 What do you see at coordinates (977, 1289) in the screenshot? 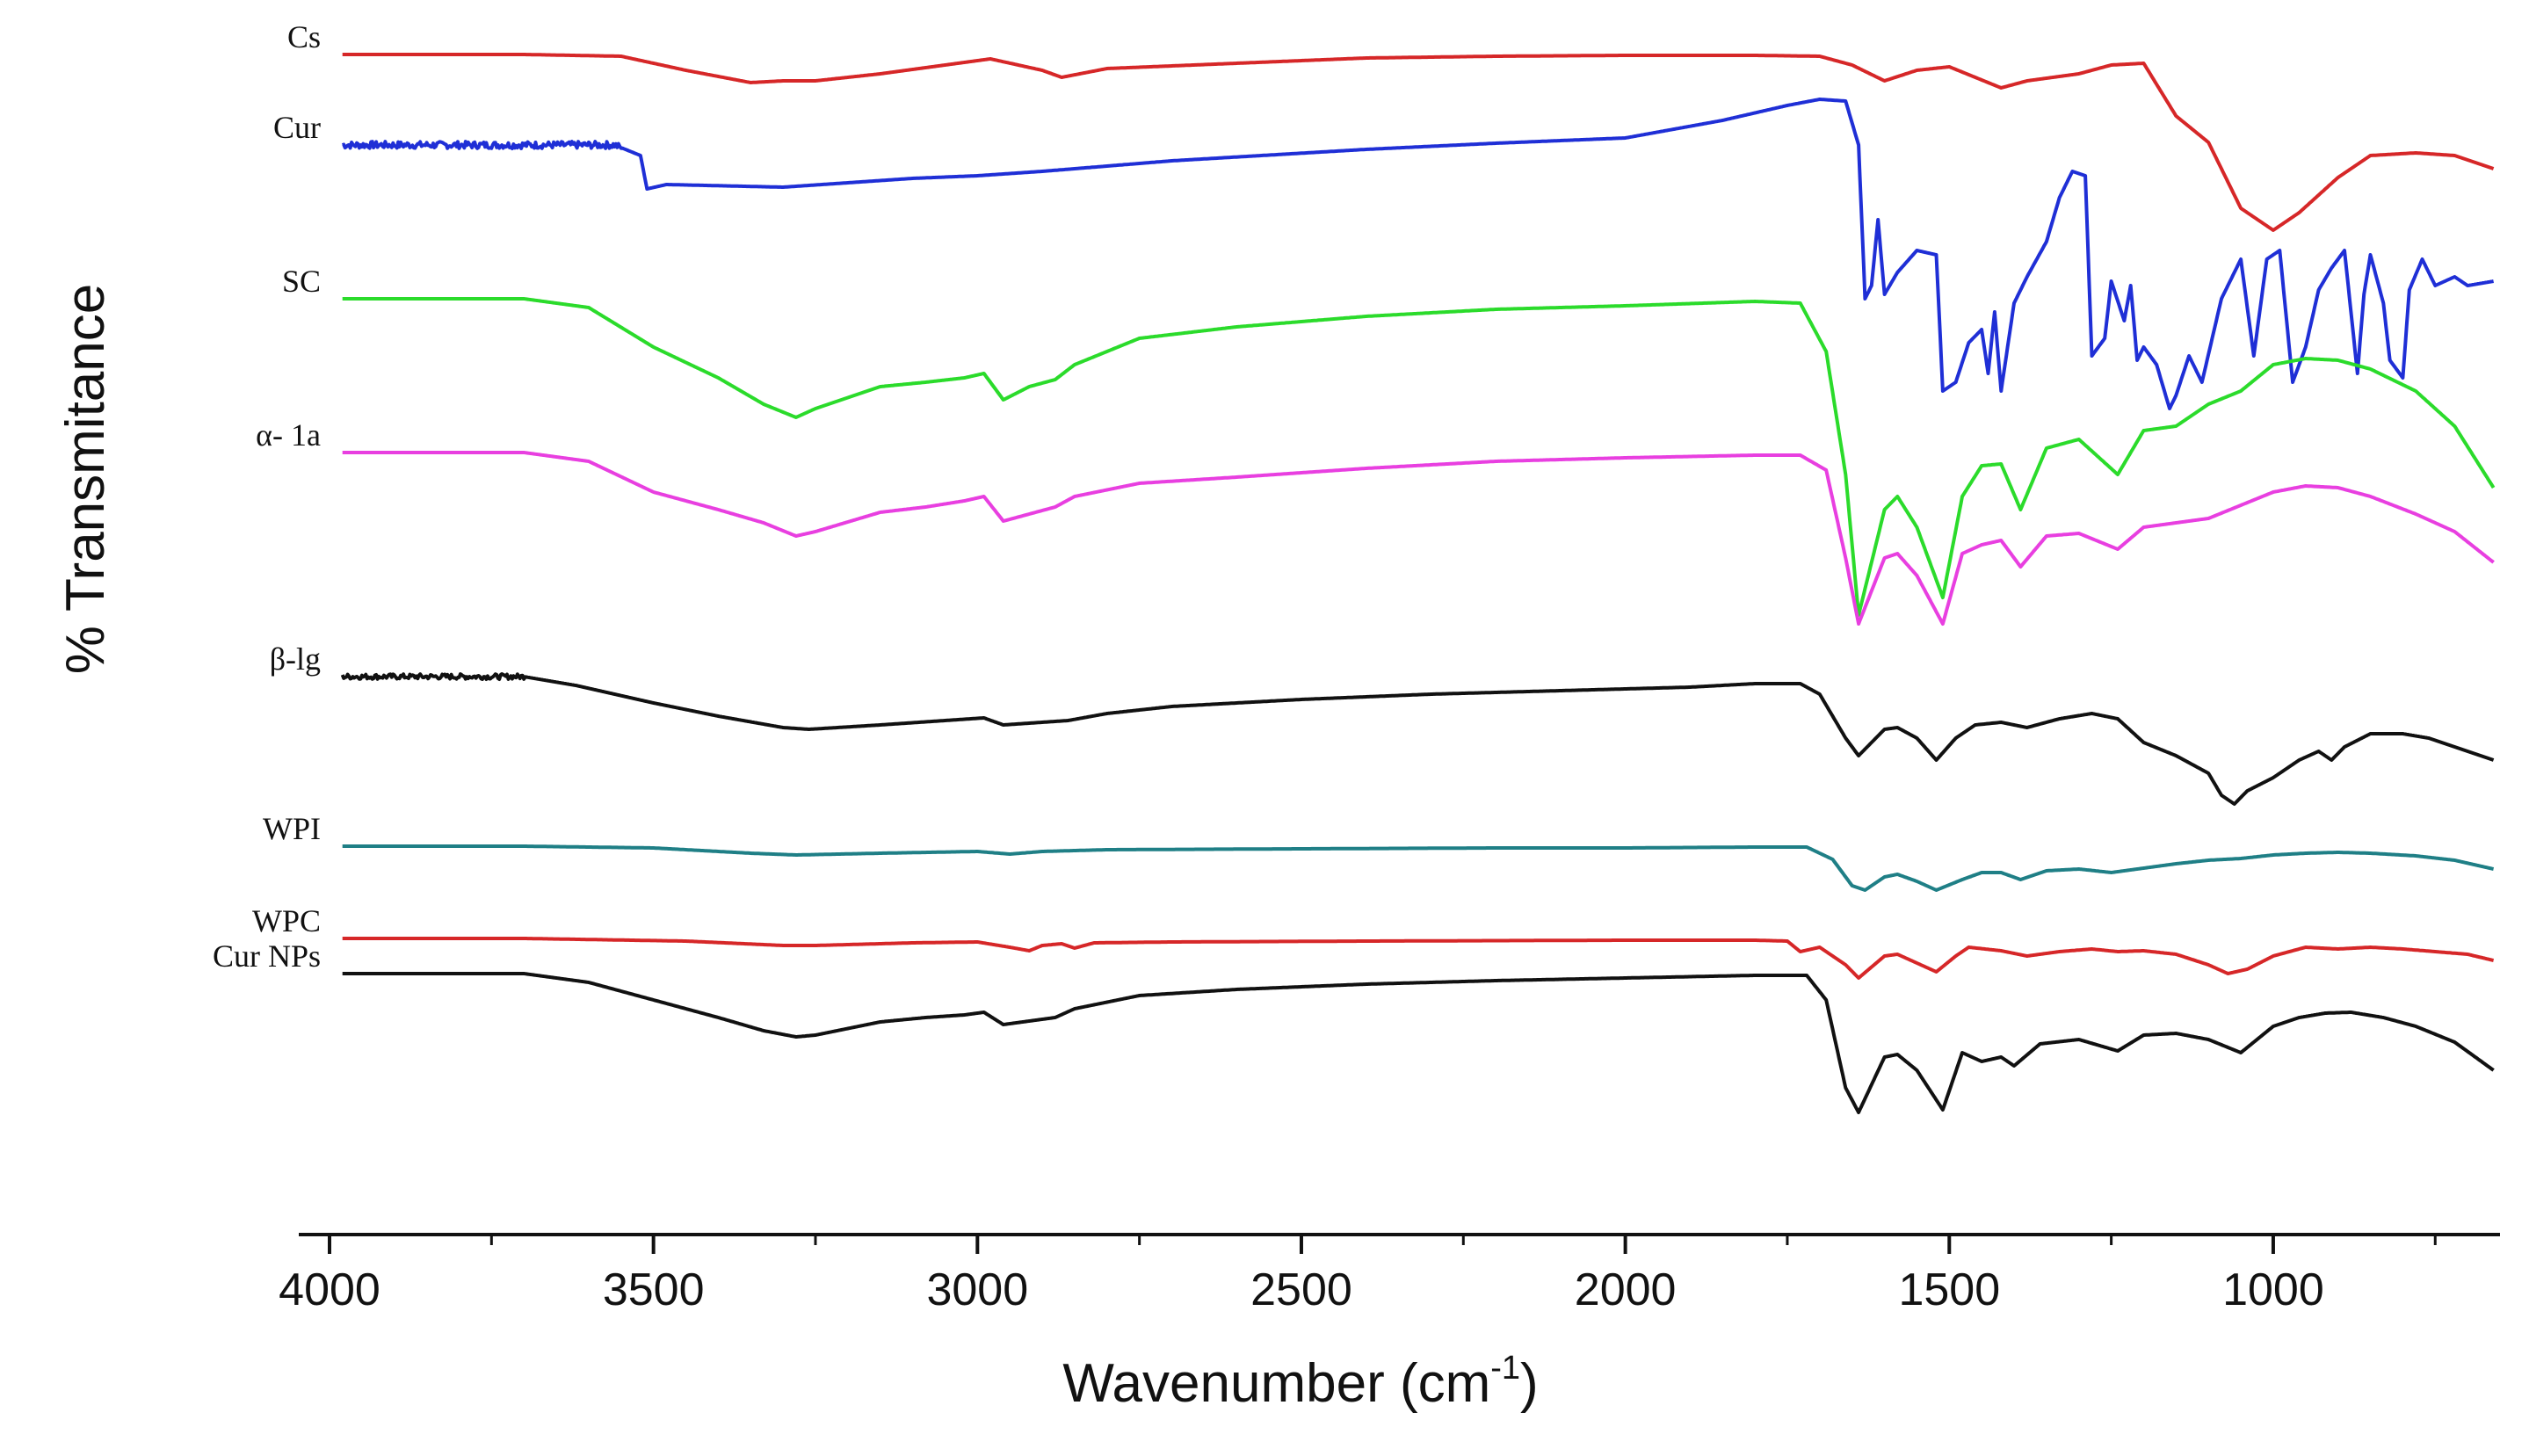
I see `x-tick-label: 3000` at bounding box center [977, 1289].